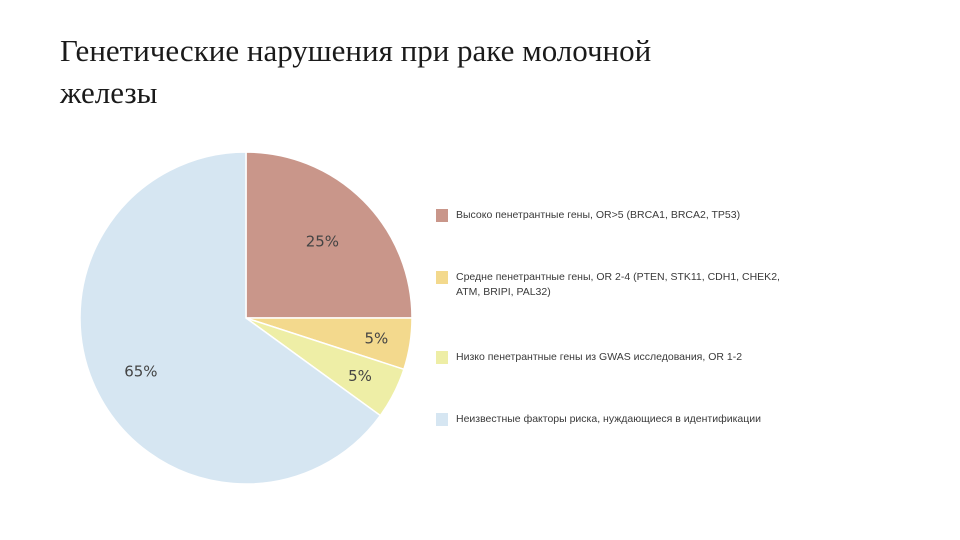 The height and width of the screenshot is (540, 960). Describe the element at coordinates (109, 92) in the screenshot. I see `title-line-2: железы` at that location.